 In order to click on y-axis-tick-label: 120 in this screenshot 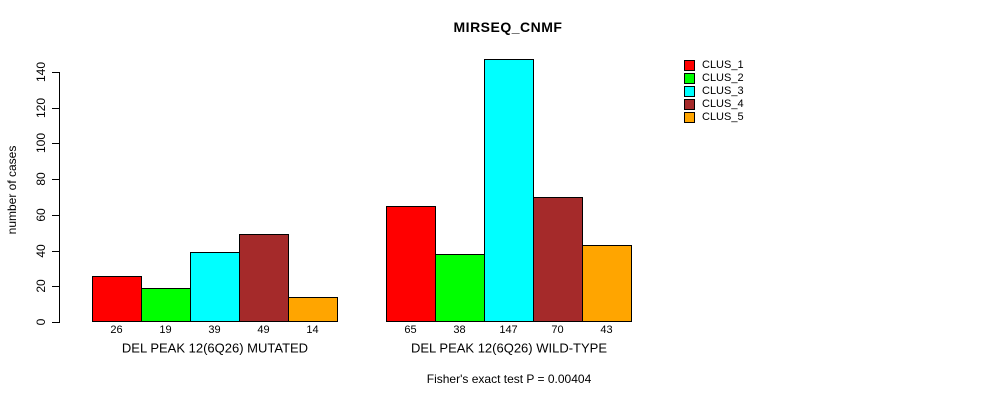, I will do `click(41, 107)`.